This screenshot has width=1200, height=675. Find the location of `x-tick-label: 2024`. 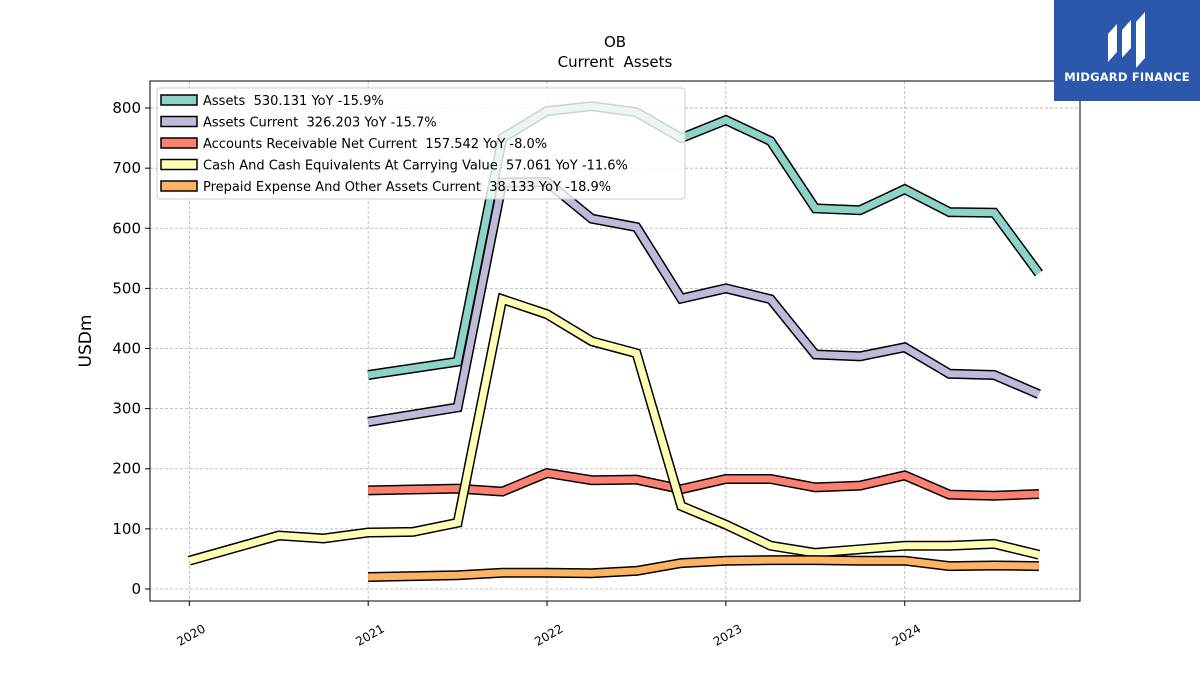

x-tick-label: 2024 is located at coordinates (906, 634).